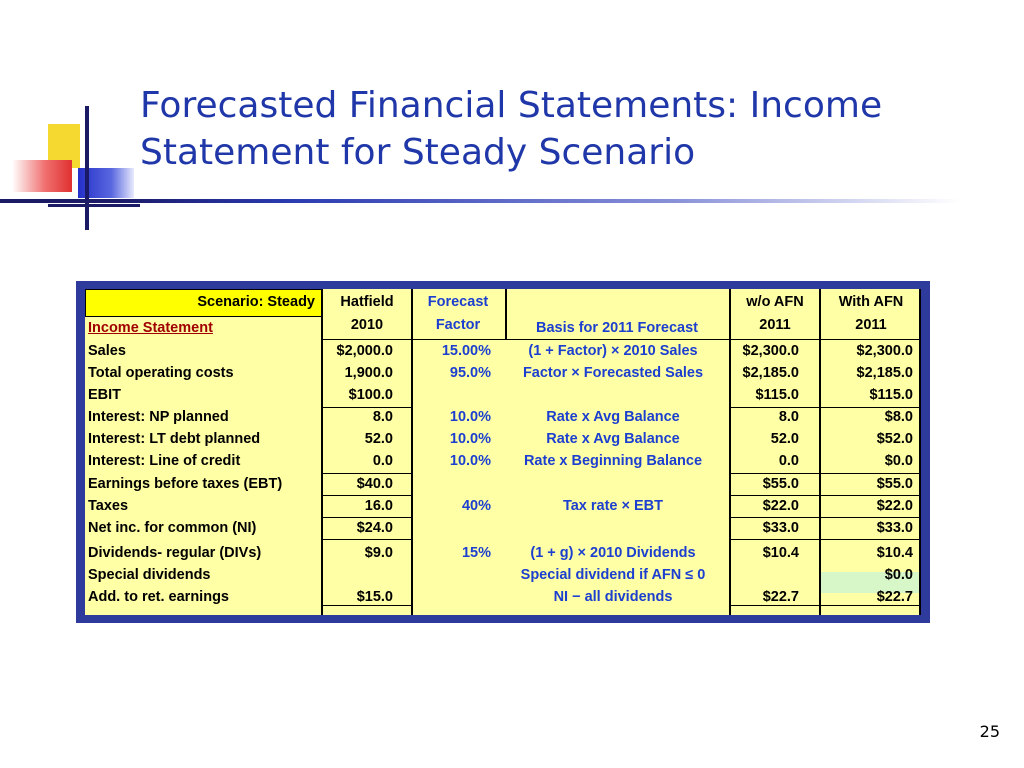 Image resolution: width=1024 pixels, height=768 pixels. What do you see at coordinates (378, 439) in the screenshot?
I see `hatfield-value: 52.0` at bounding box center [378, 439].